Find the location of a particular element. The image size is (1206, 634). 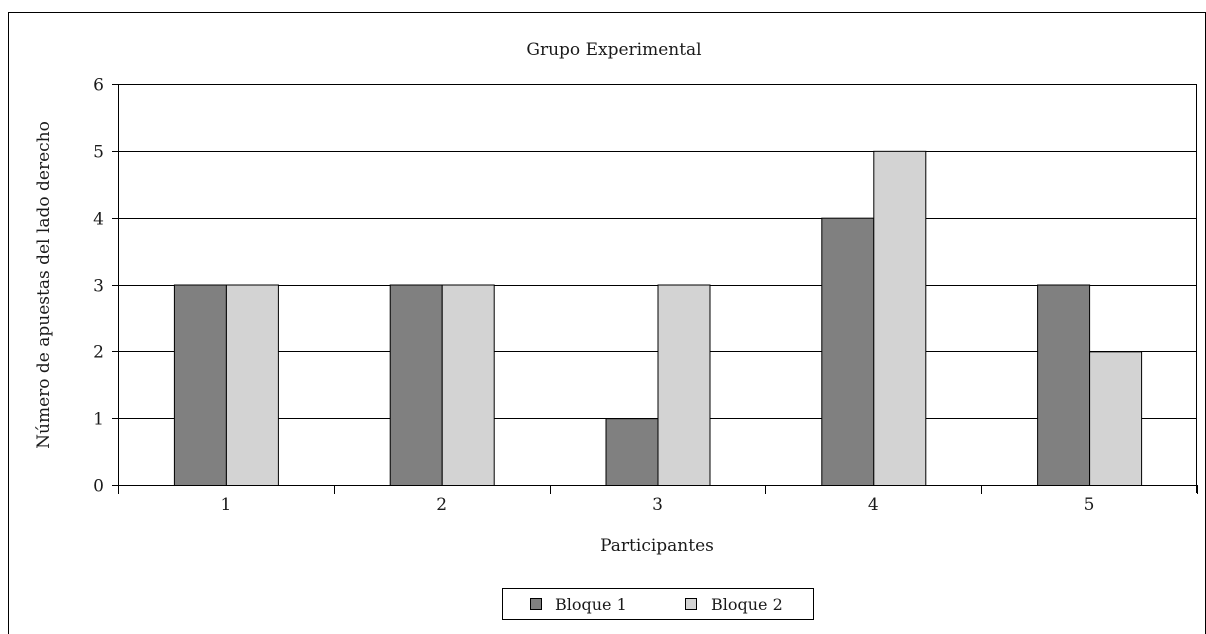

legend-box is located at coordinates (658, 604).